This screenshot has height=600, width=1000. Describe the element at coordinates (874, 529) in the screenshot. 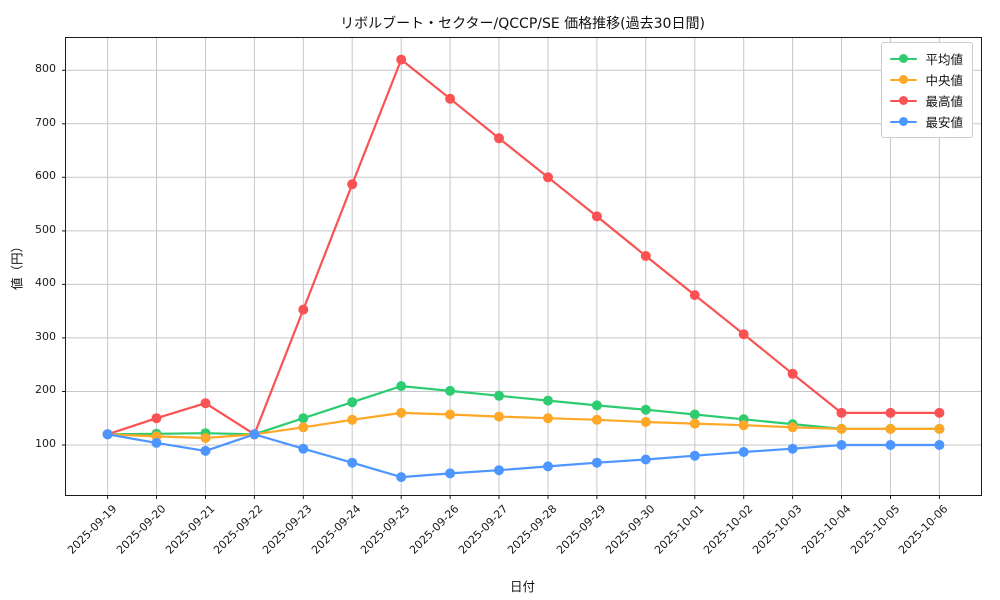

I see `x-tick-label: 2025-10-05` at that location.